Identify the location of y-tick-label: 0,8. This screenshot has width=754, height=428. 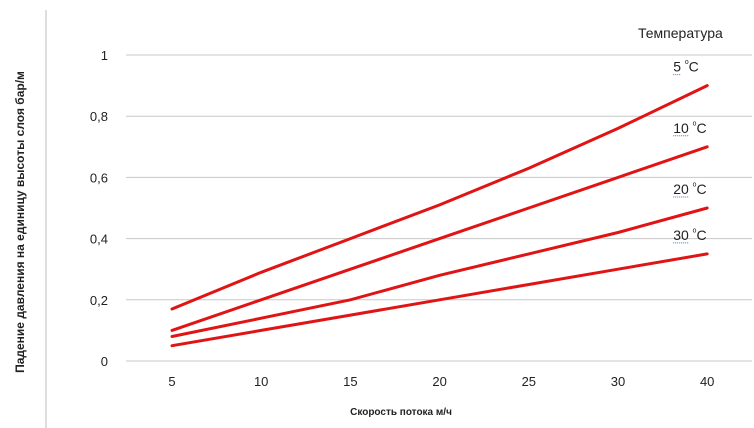
(99, 116).